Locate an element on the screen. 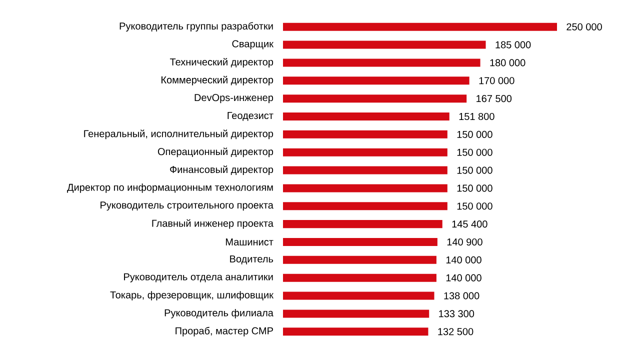 The height and width of the screenshot is (337, 631). y-tick-label: Главный инженер проекта is located at coordinates (213, 224).